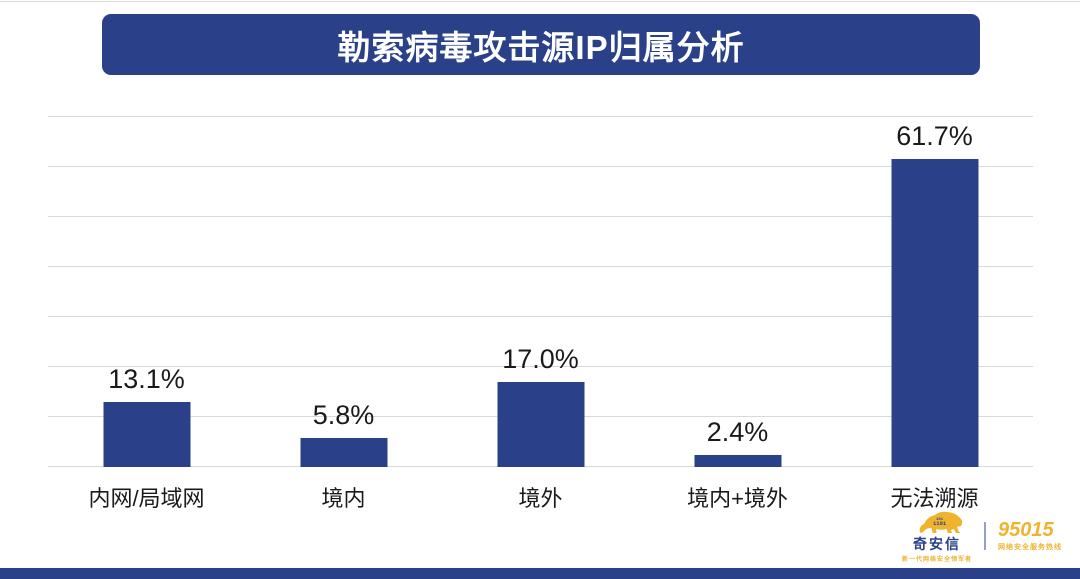 The height and width of the screenshot is (579, 1080). I want to click on bar-group: 61.7% 无法溯源, so click(934, 314).